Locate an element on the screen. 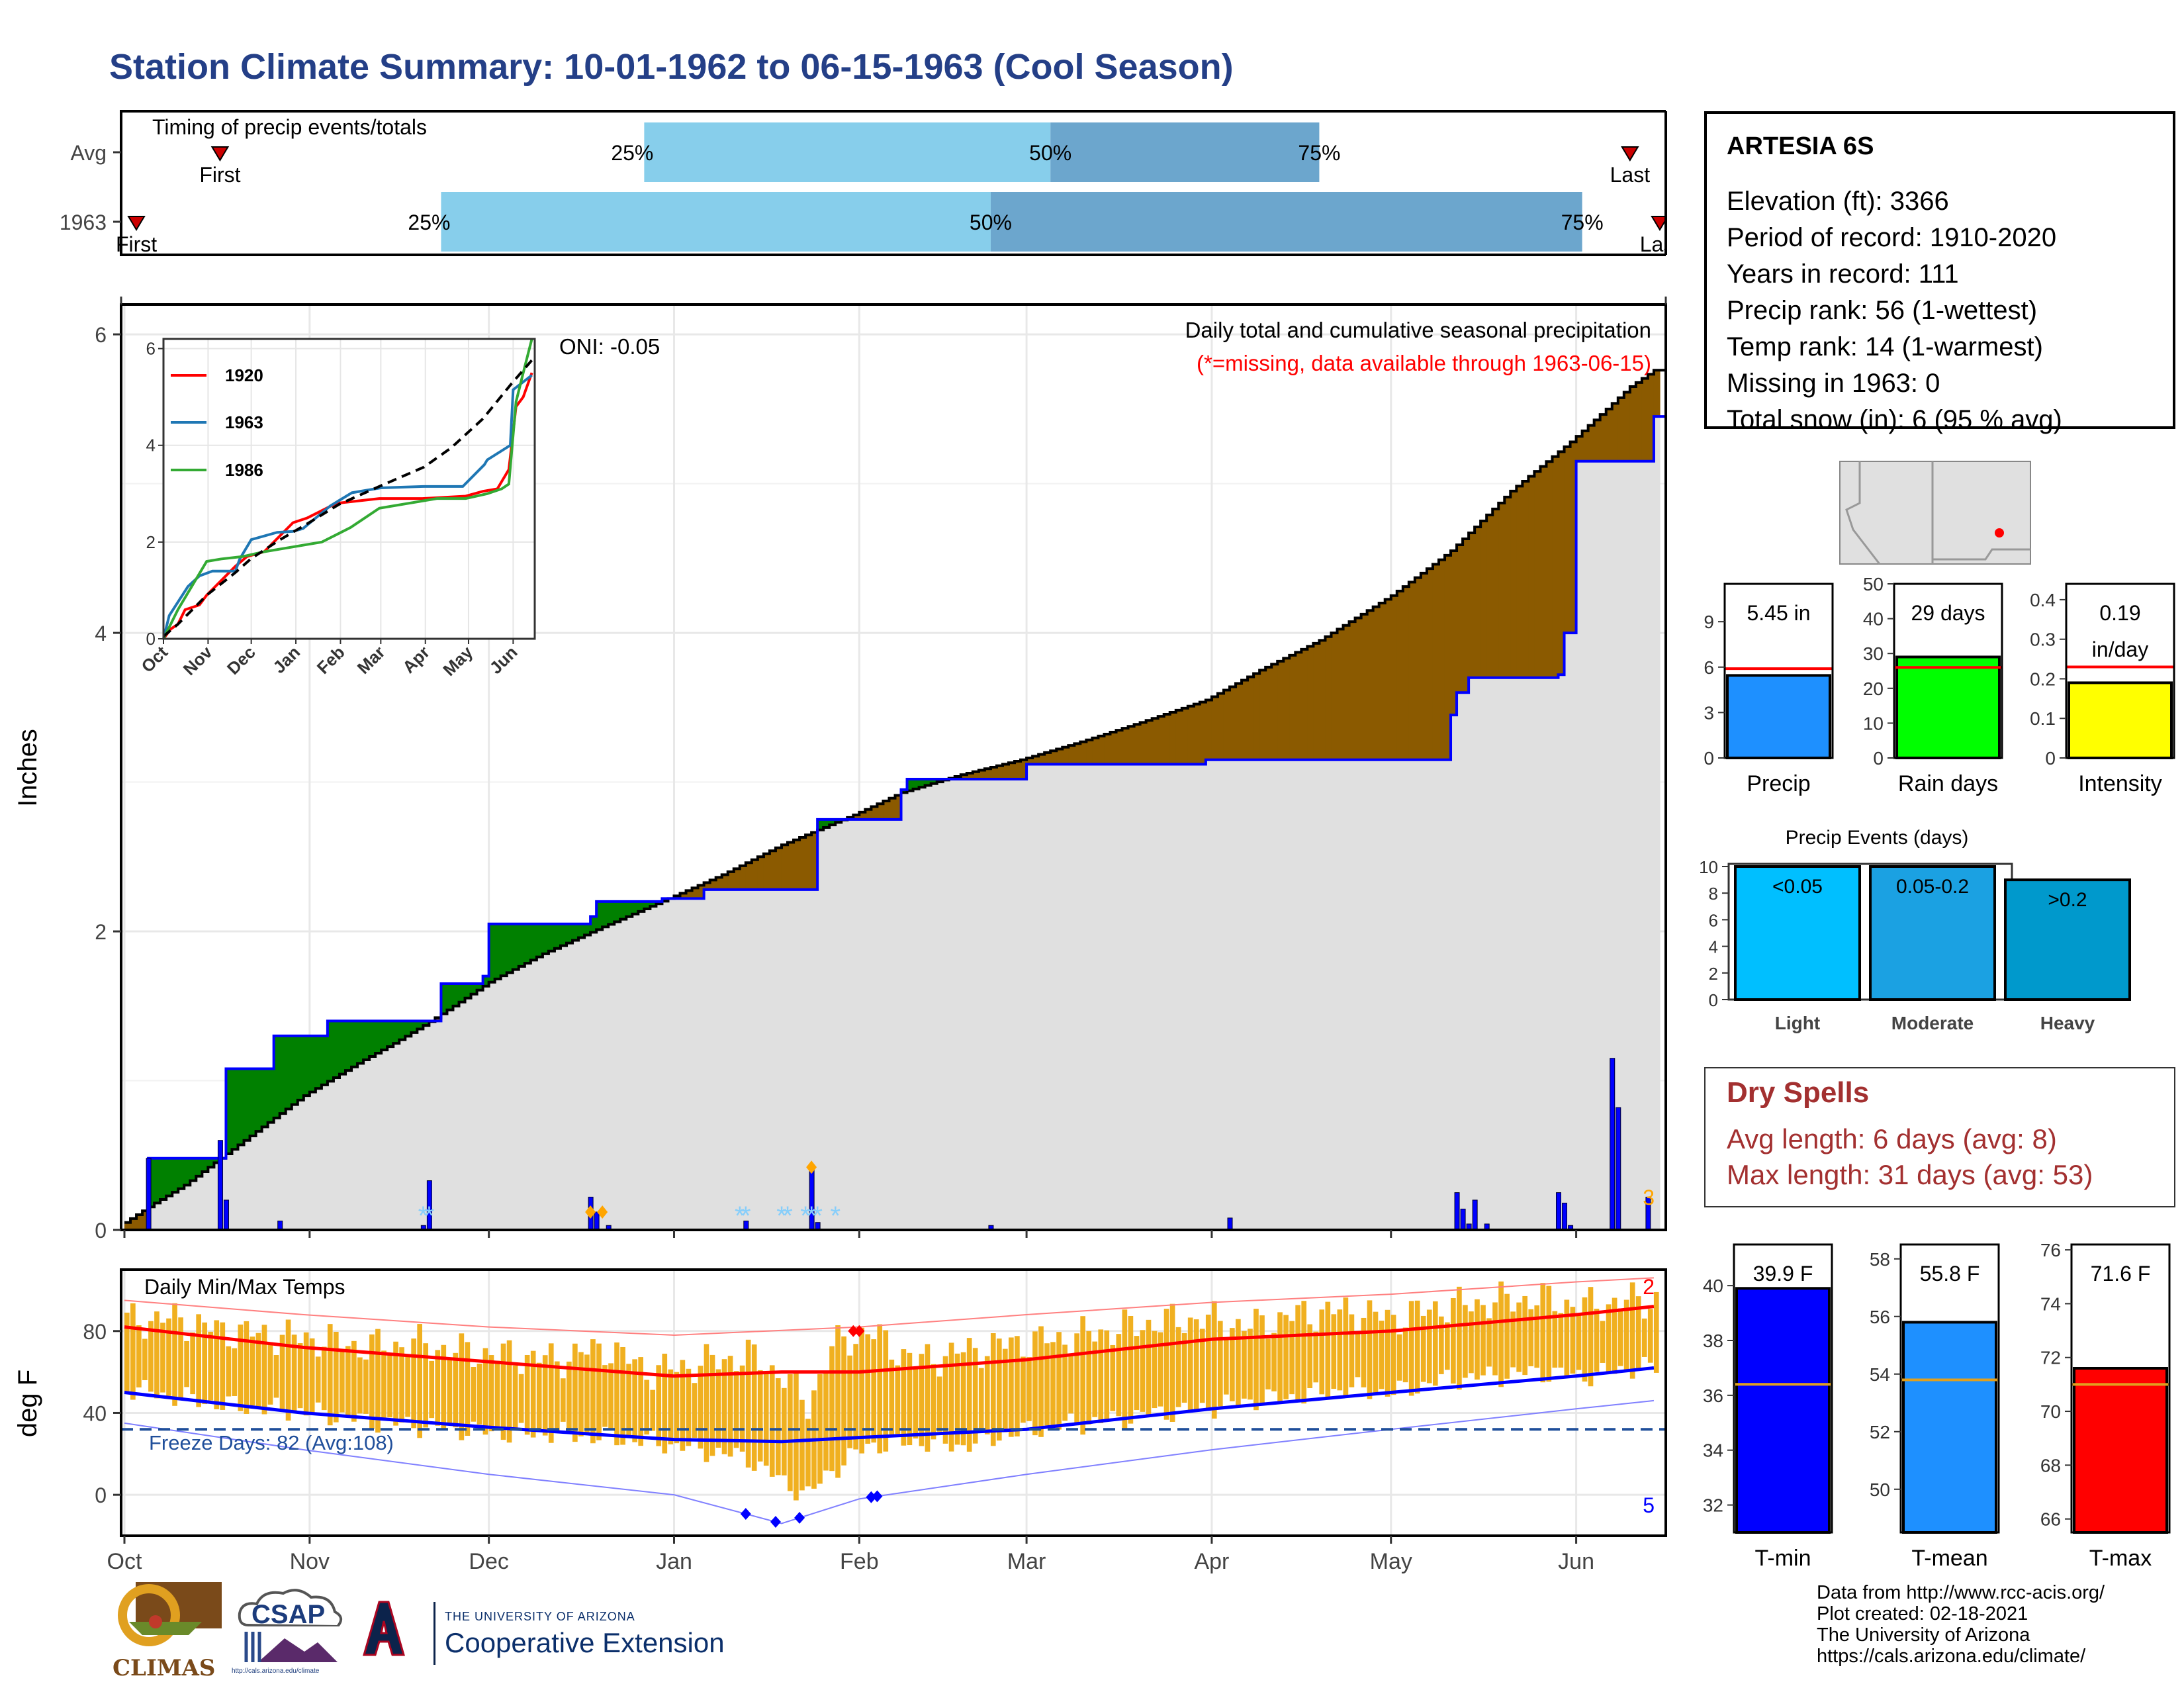 The height and width of the screenshot is (1688, 2184). mini-ytick-label: 50 is located at coordinates (1880, 1489).